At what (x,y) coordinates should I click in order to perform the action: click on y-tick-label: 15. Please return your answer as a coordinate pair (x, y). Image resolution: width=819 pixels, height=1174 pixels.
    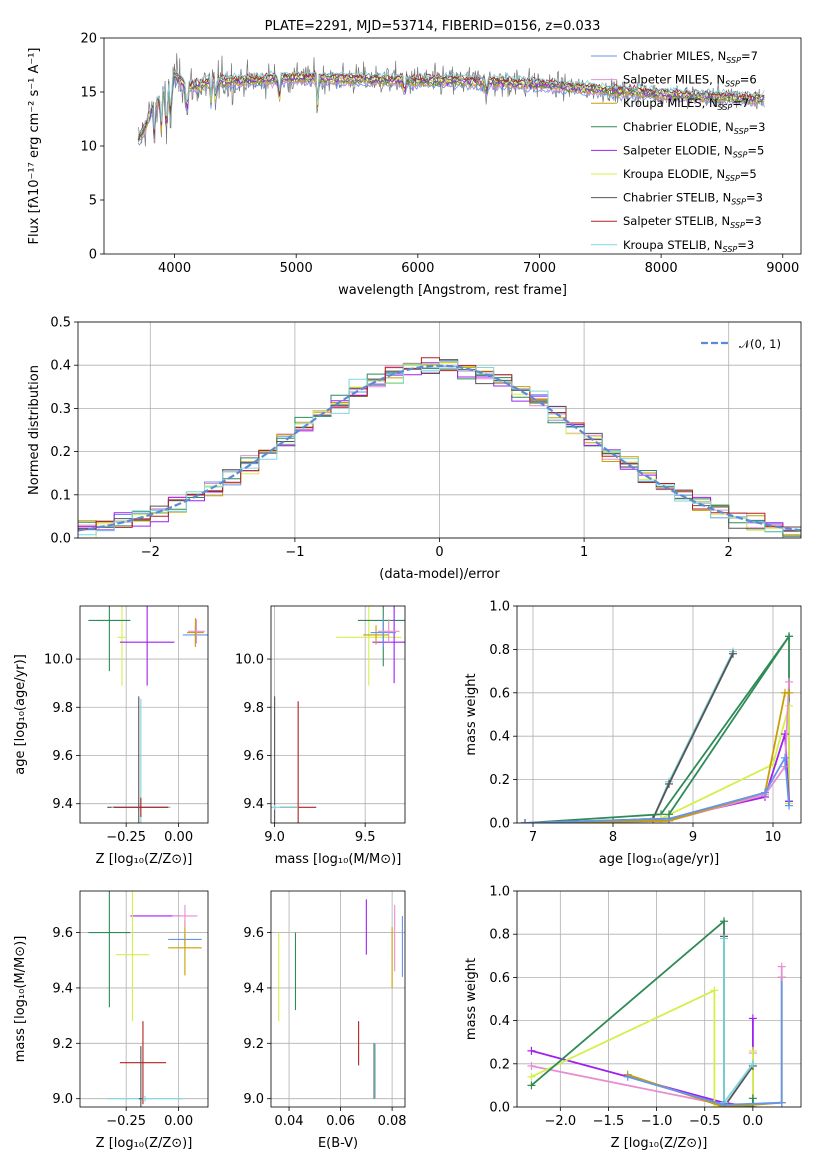
    Looking at the image, I should click on (88, 93).